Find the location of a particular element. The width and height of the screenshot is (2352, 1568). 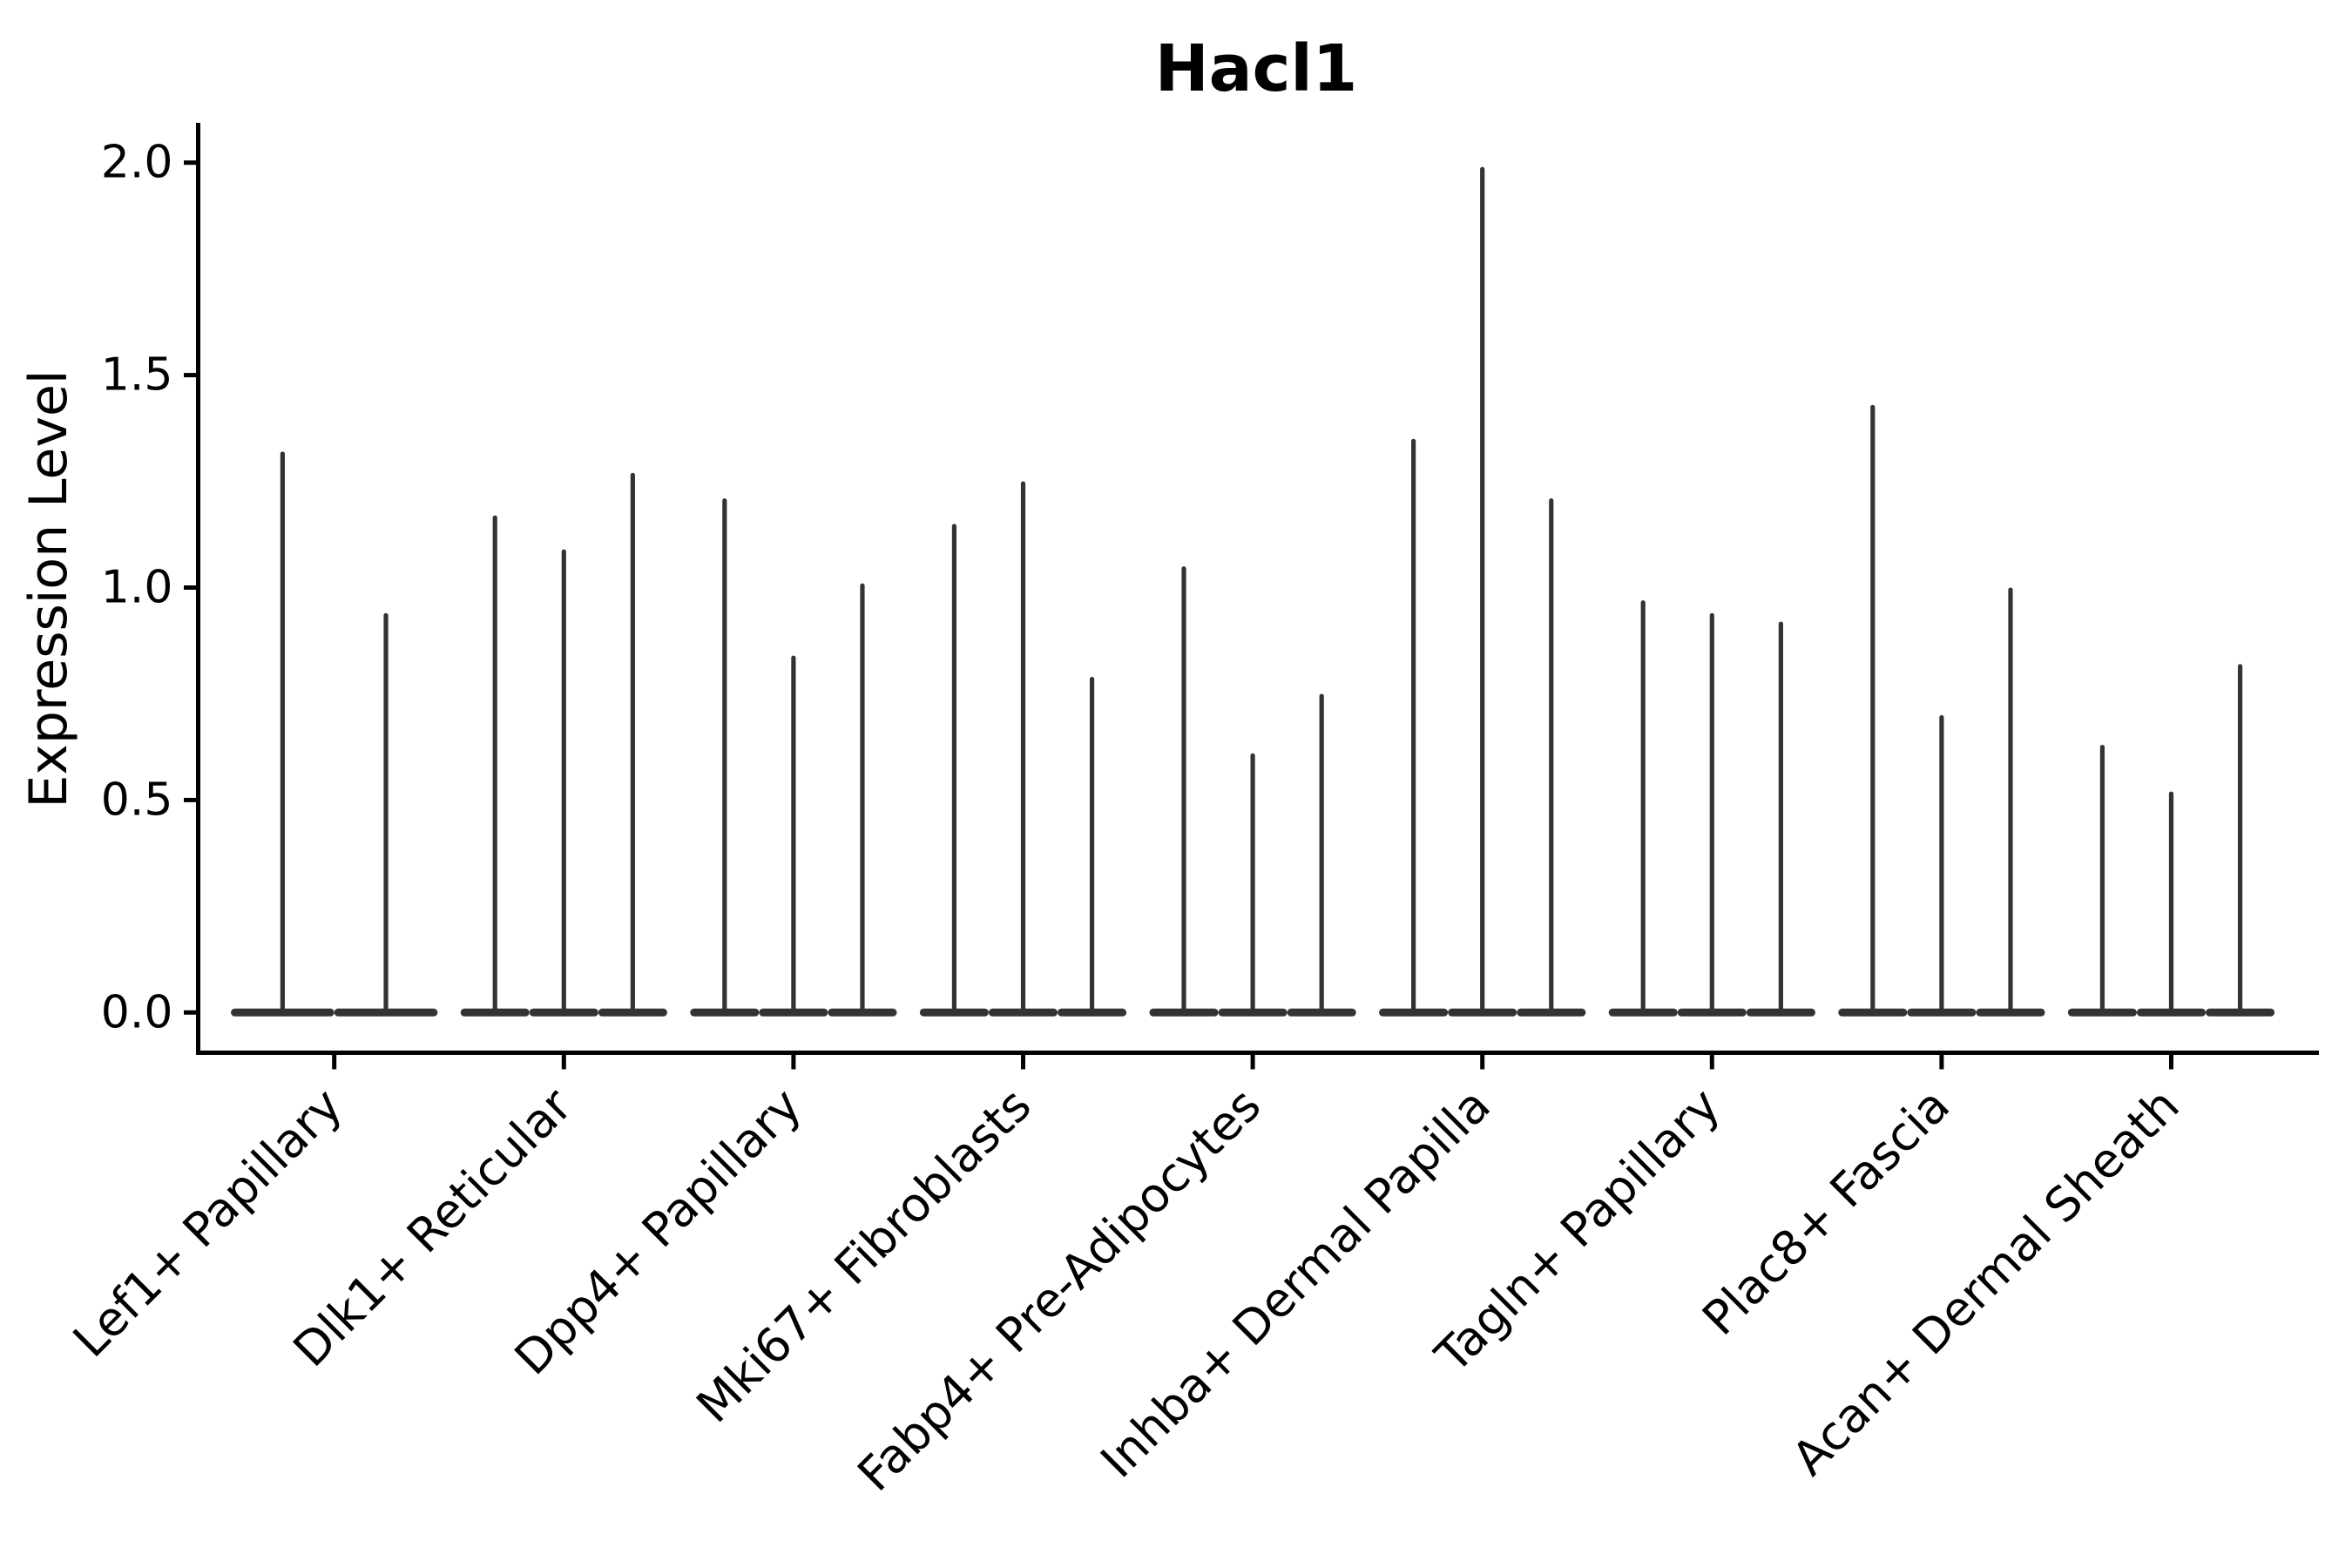

y-tick-label: 2.0 is located at coordinates (137, 163).